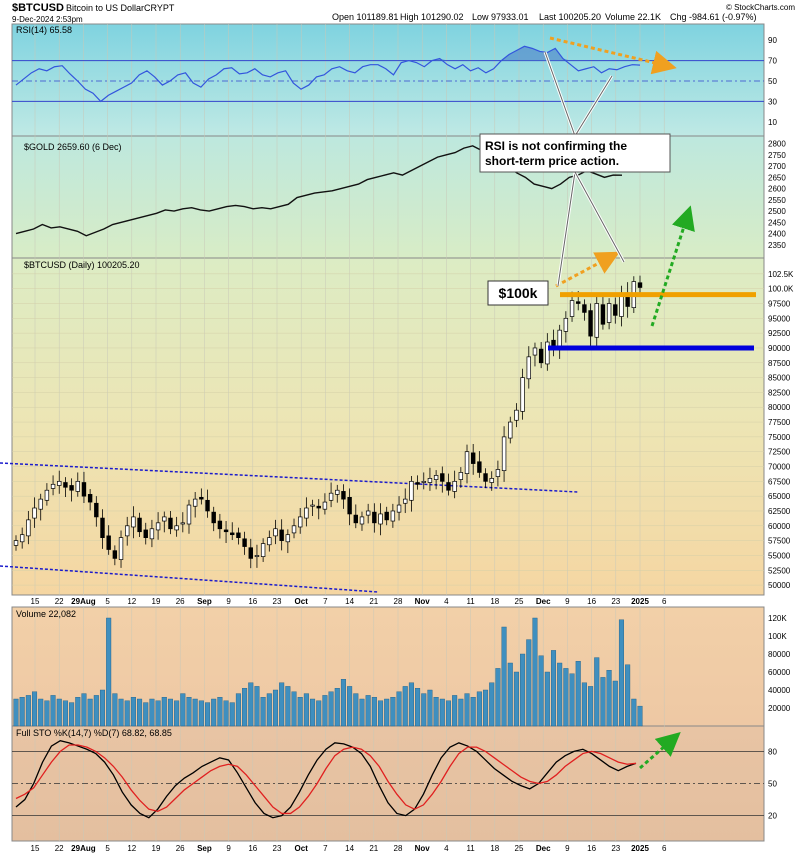 The width and height of the screenshot is (807, 857). Describe the element at coordinates (365, 17) in the screenshot. I see `open-value: Open 101189.81` at that location.